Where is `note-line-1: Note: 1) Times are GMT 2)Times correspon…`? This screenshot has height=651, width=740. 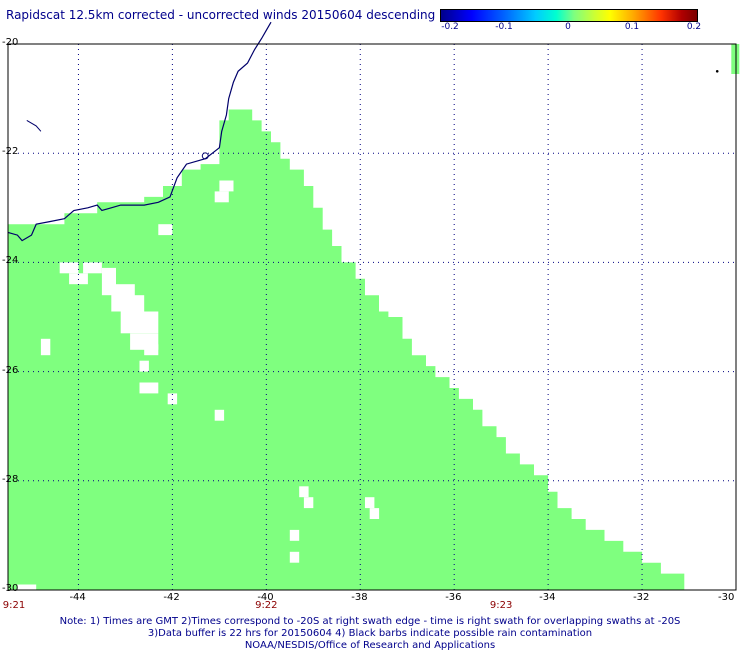
note-line-1: Note: 1) Times are GMT 2)Times correspon… is located at coordinates (370, 621).